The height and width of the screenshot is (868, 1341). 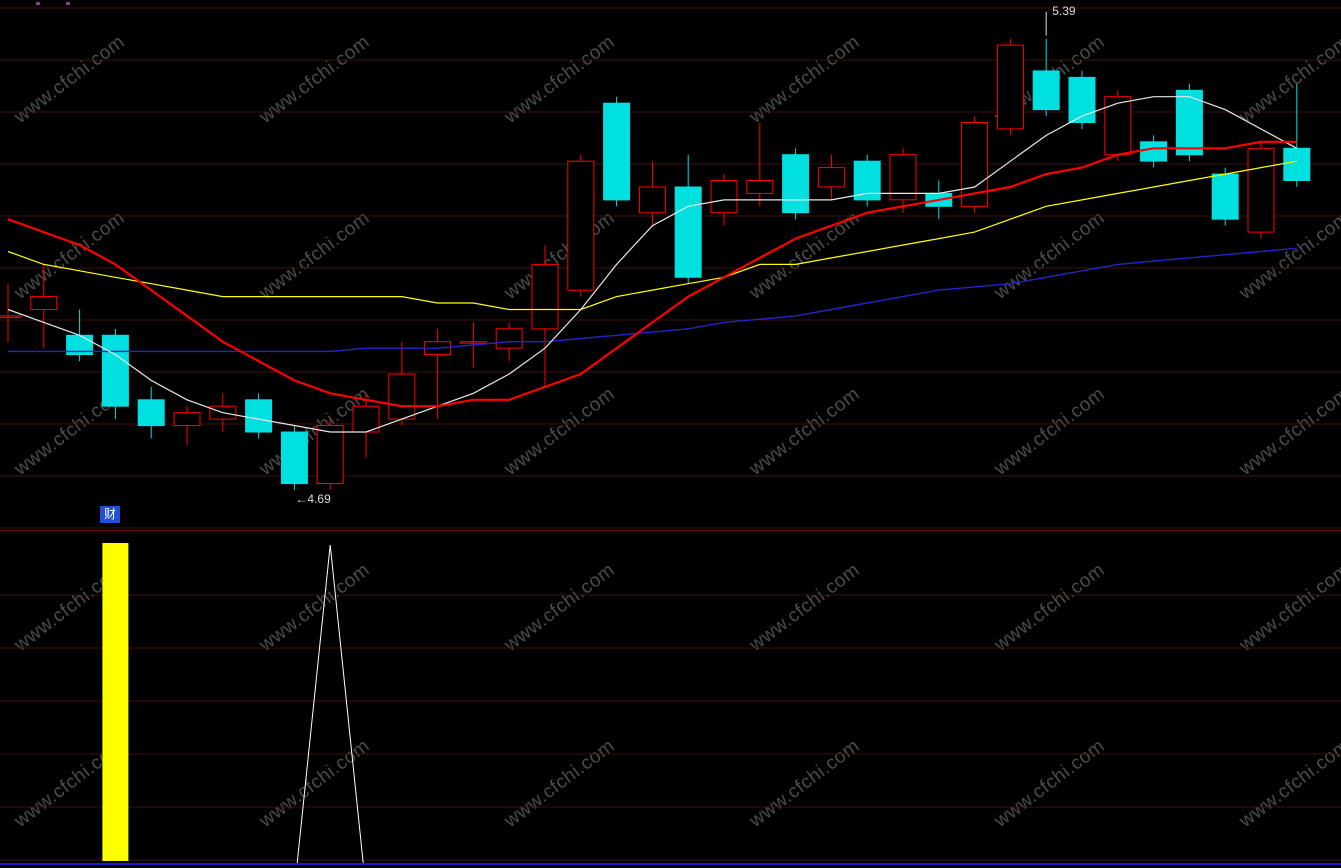 I want to click on low-price-label: ←4.69, so click(x=313, y=499).